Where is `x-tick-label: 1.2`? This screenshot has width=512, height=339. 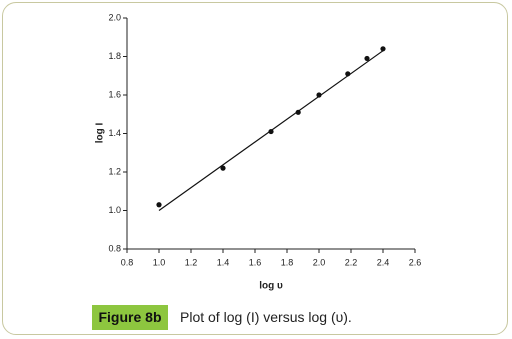
x-tick-label: 1.2 is located at coordinates (191, 262).